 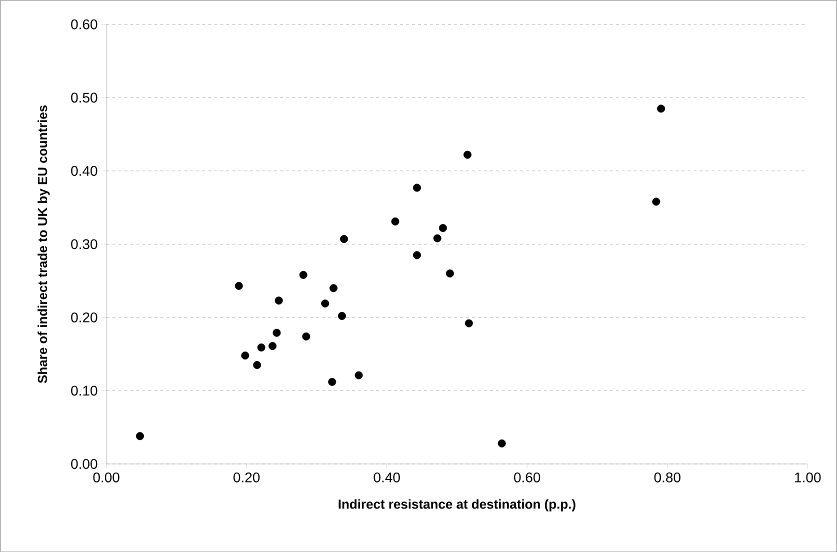 I want to click on y-axis-title: Share of indirect trade to UK by EU countries, so click(x=44, y=244).